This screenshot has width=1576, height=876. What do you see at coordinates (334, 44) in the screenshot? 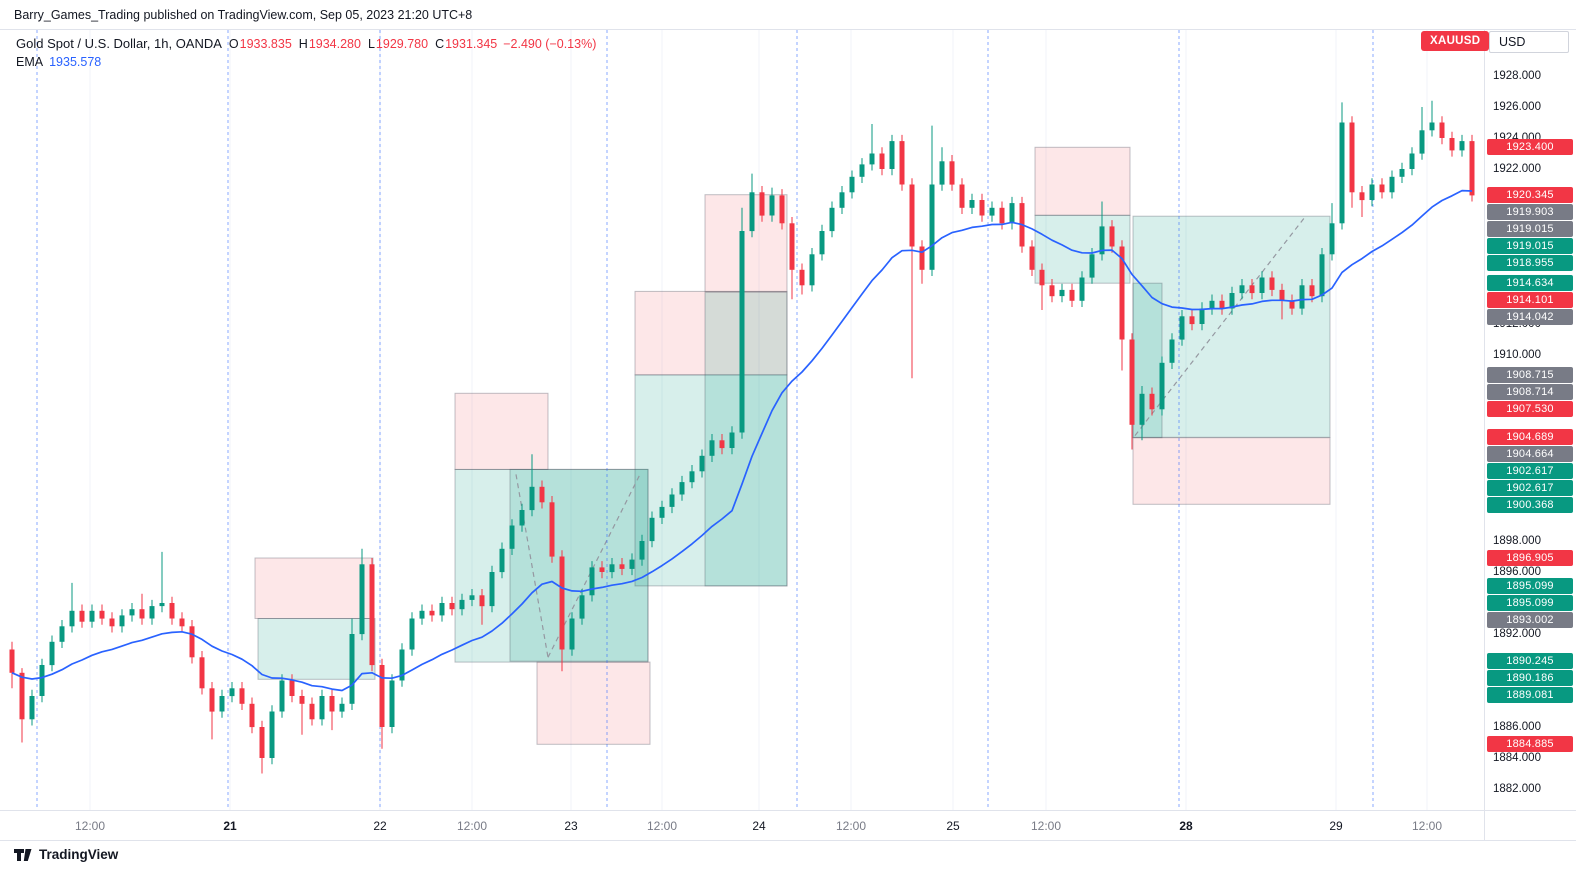
I see `ohlc-high-value: 1934.280` at bounding box center [334, 44].